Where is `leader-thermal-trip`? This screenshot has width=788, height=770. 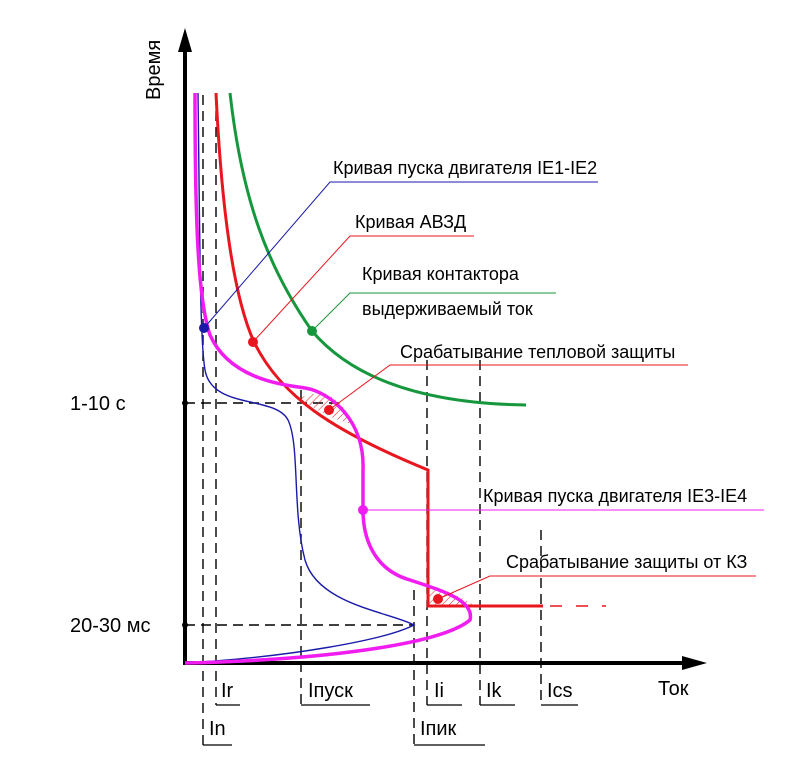
leader-thermal-trip is located at coordinates (508, 387).